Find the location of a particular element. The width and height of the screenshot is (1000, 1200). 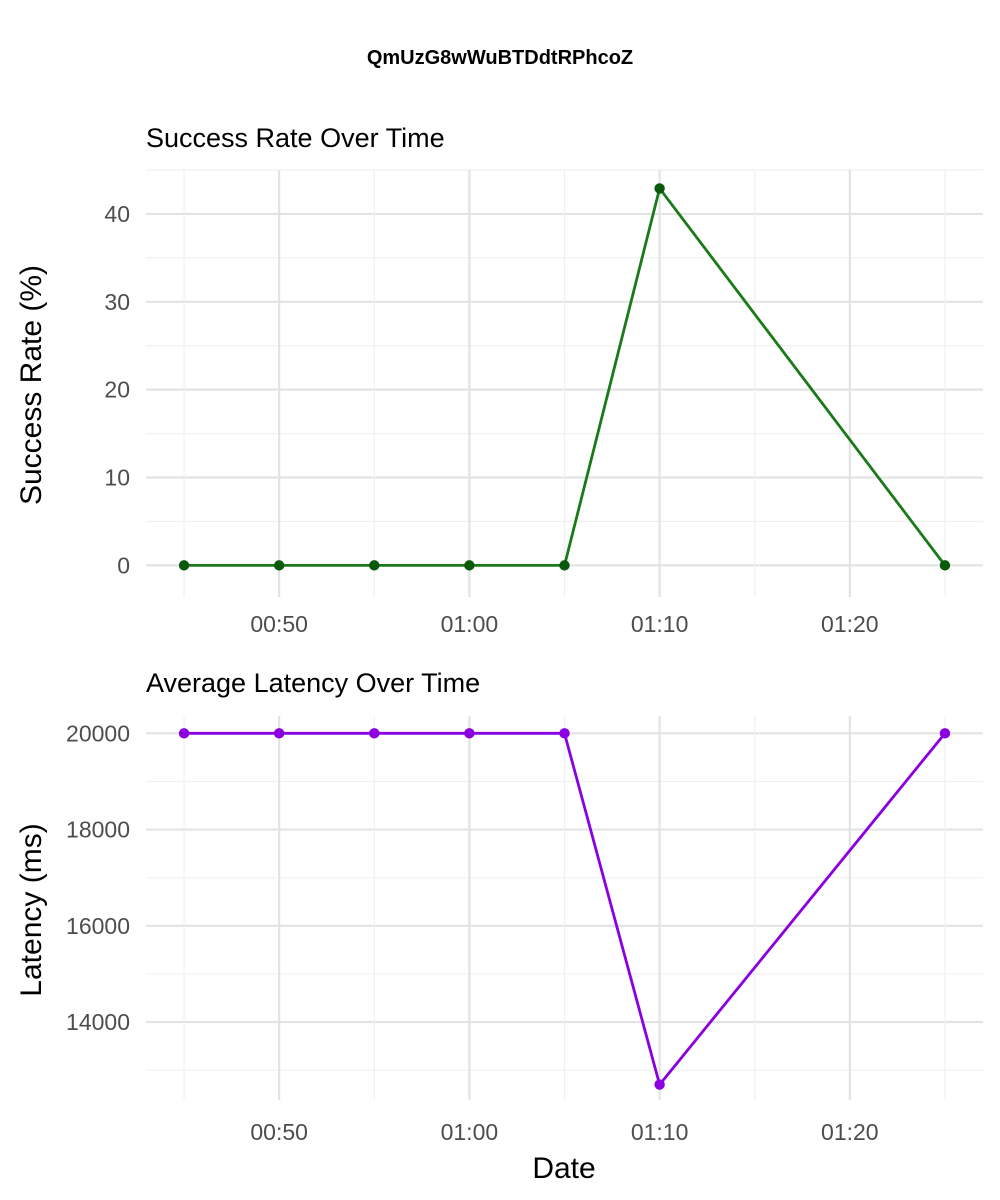

latency-x-tick-label: 01:20 is located at coordinates (850, 1132).